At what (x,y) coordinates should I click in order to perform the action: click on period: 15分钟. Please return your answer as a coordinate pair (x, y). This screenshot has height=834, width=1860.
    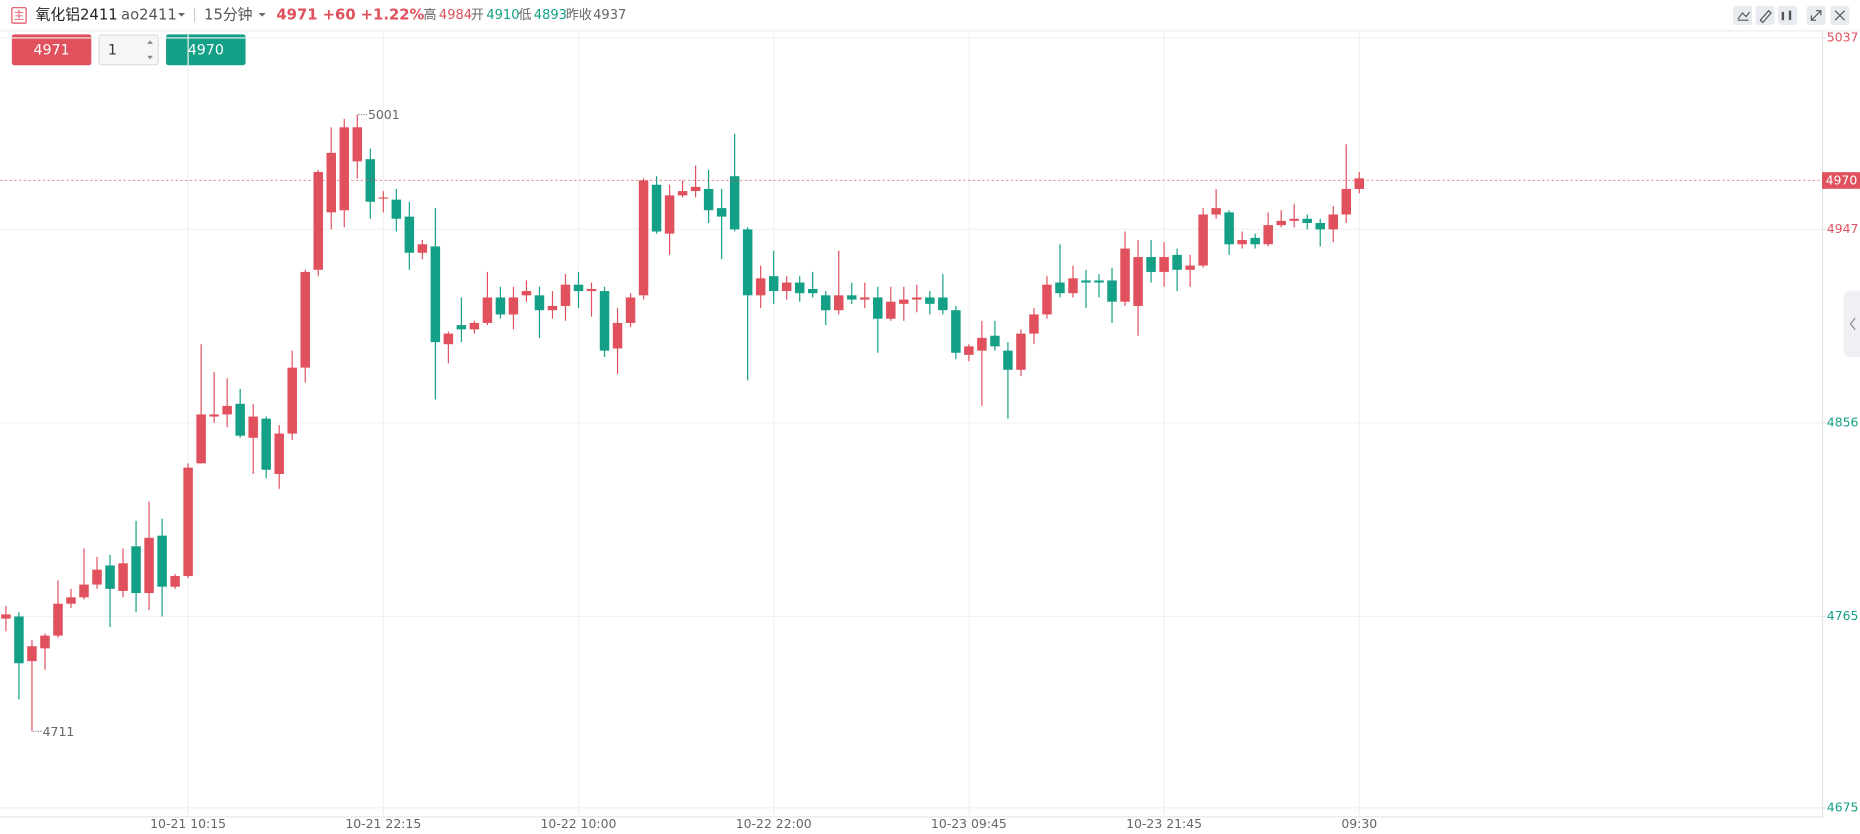
    Looking at the image, I should click on (228, 14).